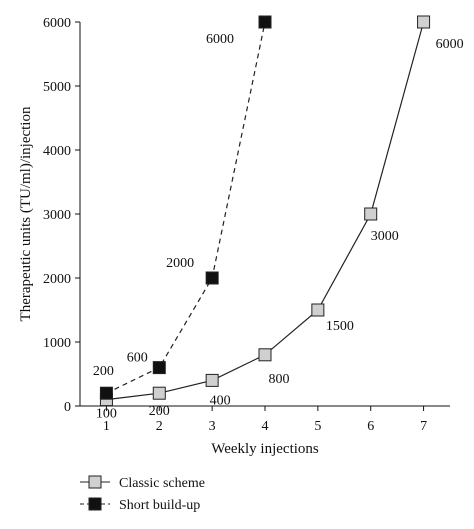 This screenshot has height=529, width=474. What do you see at coordinates (159, 411) in the screenshot?
I see `data-label-classic-scheme: 200` at bounding box center [159, 411].